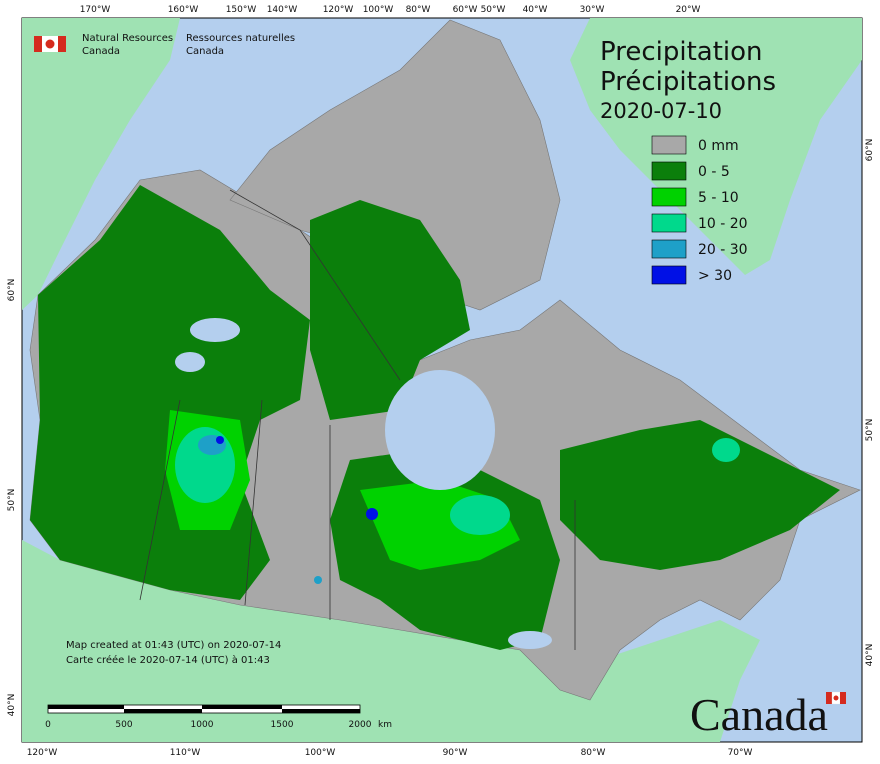 The image size is (880, 764). Describe the element at coordinates (241, 10) in the screenshot. I see `graticule-label: 150°W` at that location.